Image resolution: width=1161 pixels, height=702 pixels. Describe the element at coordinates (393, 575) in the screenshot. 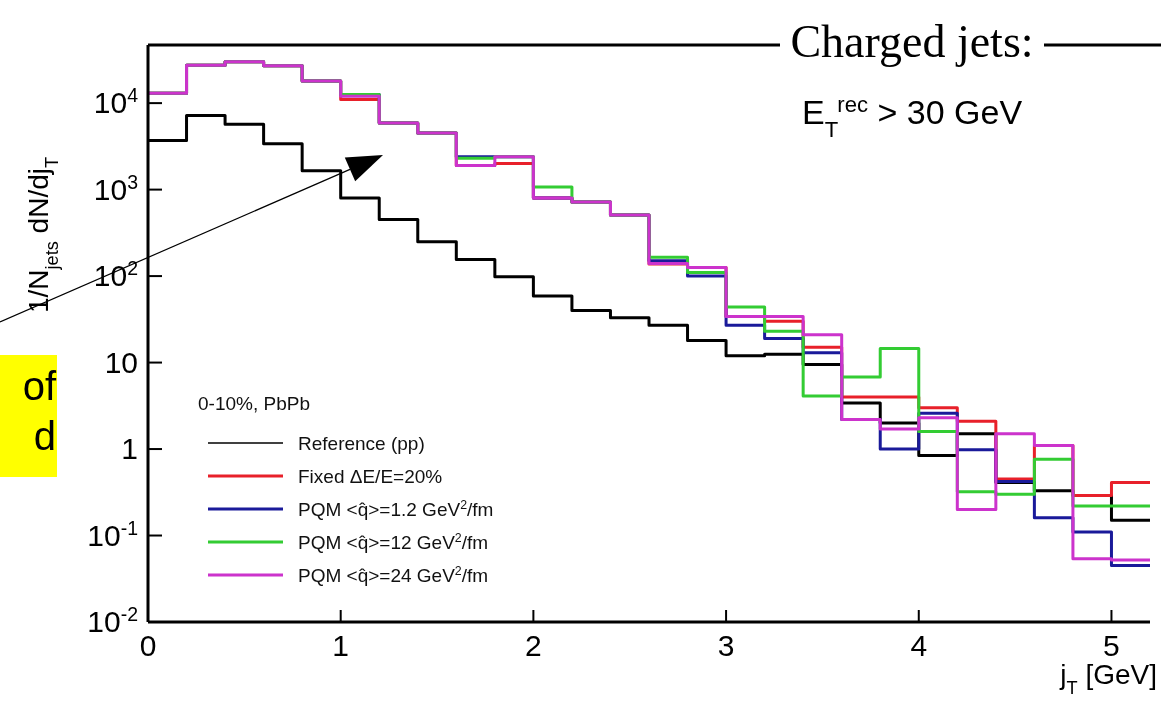

I see `legend-label: PQM <q̂>=24 GeV$^{2}$/fm` at that location.